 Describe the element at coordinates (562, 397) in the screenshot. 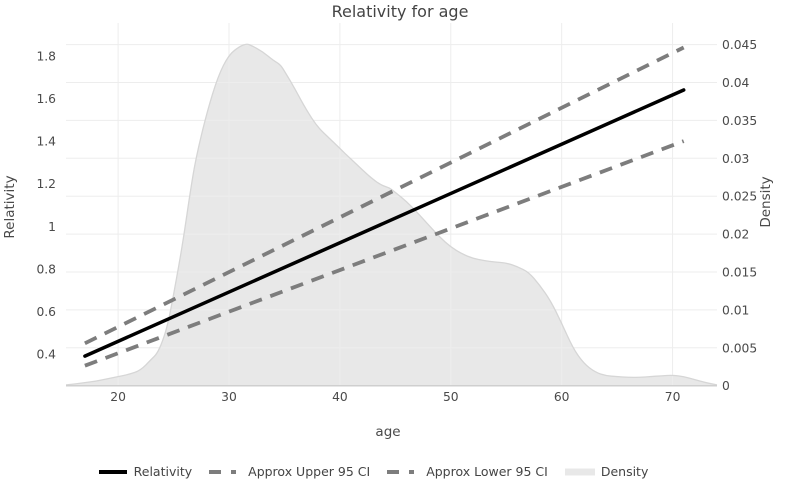

I see `x-tick-label: 60` at that location.